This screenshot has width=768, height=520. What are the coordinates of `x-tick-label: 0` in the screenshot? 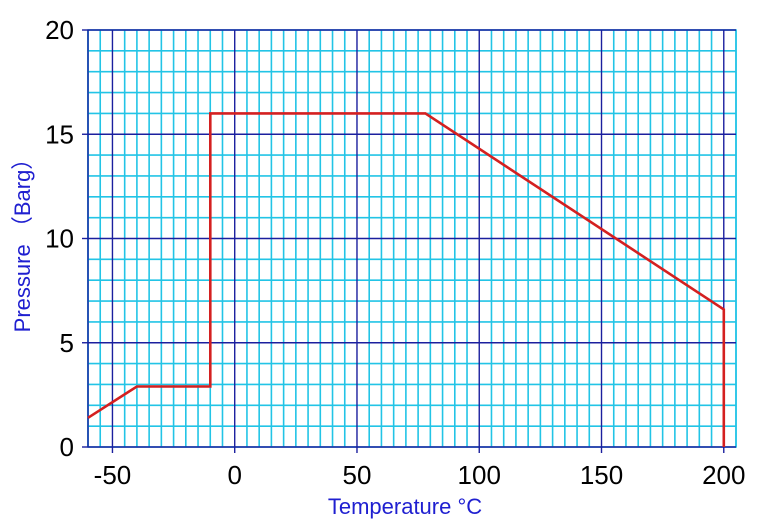 It's located at (234, 475).